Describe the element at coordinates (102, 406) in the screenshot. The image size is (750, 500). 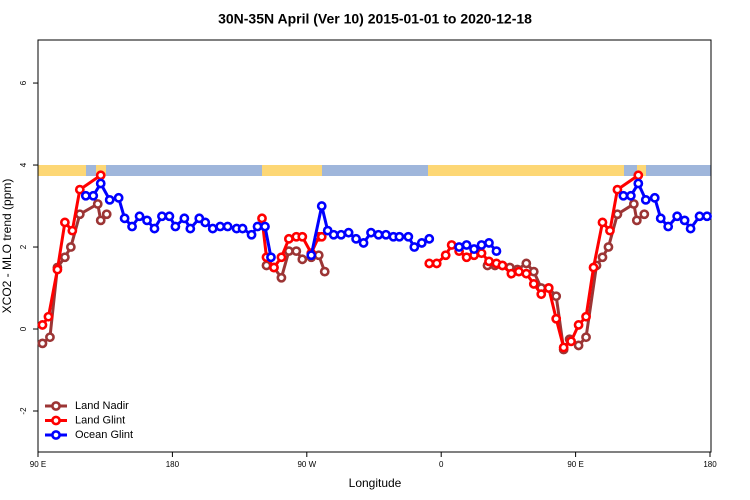
I see `legend-label: Land Nadir` at that location.